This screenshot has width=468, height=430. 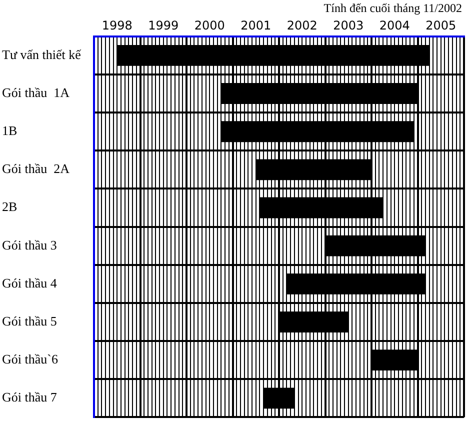 I want to click on y-tick-label: Gói thầu 4, so click(x=30, y=282).